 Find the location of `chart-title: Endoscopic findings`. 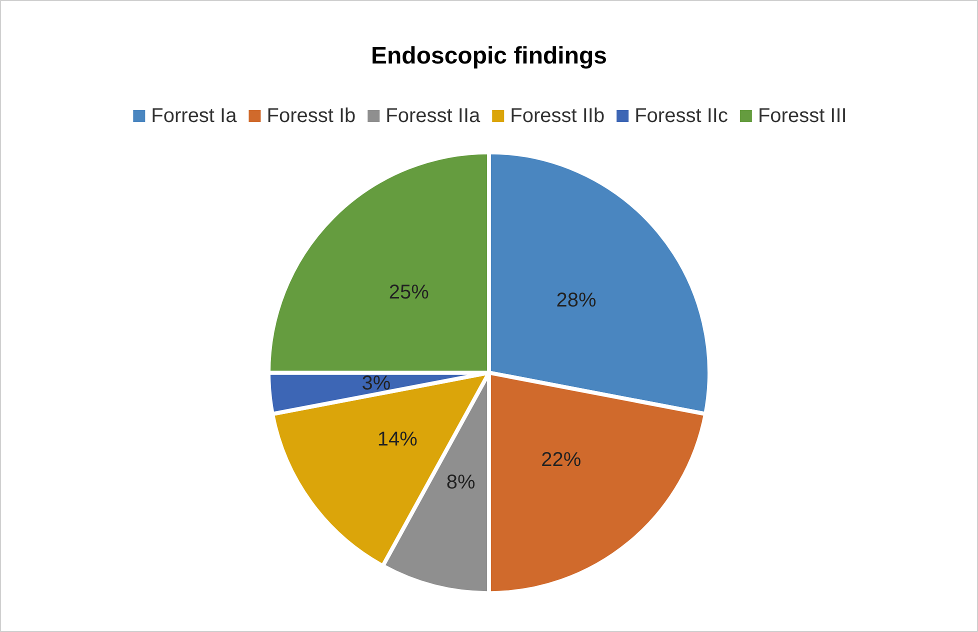

chart-title: Endoscopic findings is located at coordinates (489, 56).